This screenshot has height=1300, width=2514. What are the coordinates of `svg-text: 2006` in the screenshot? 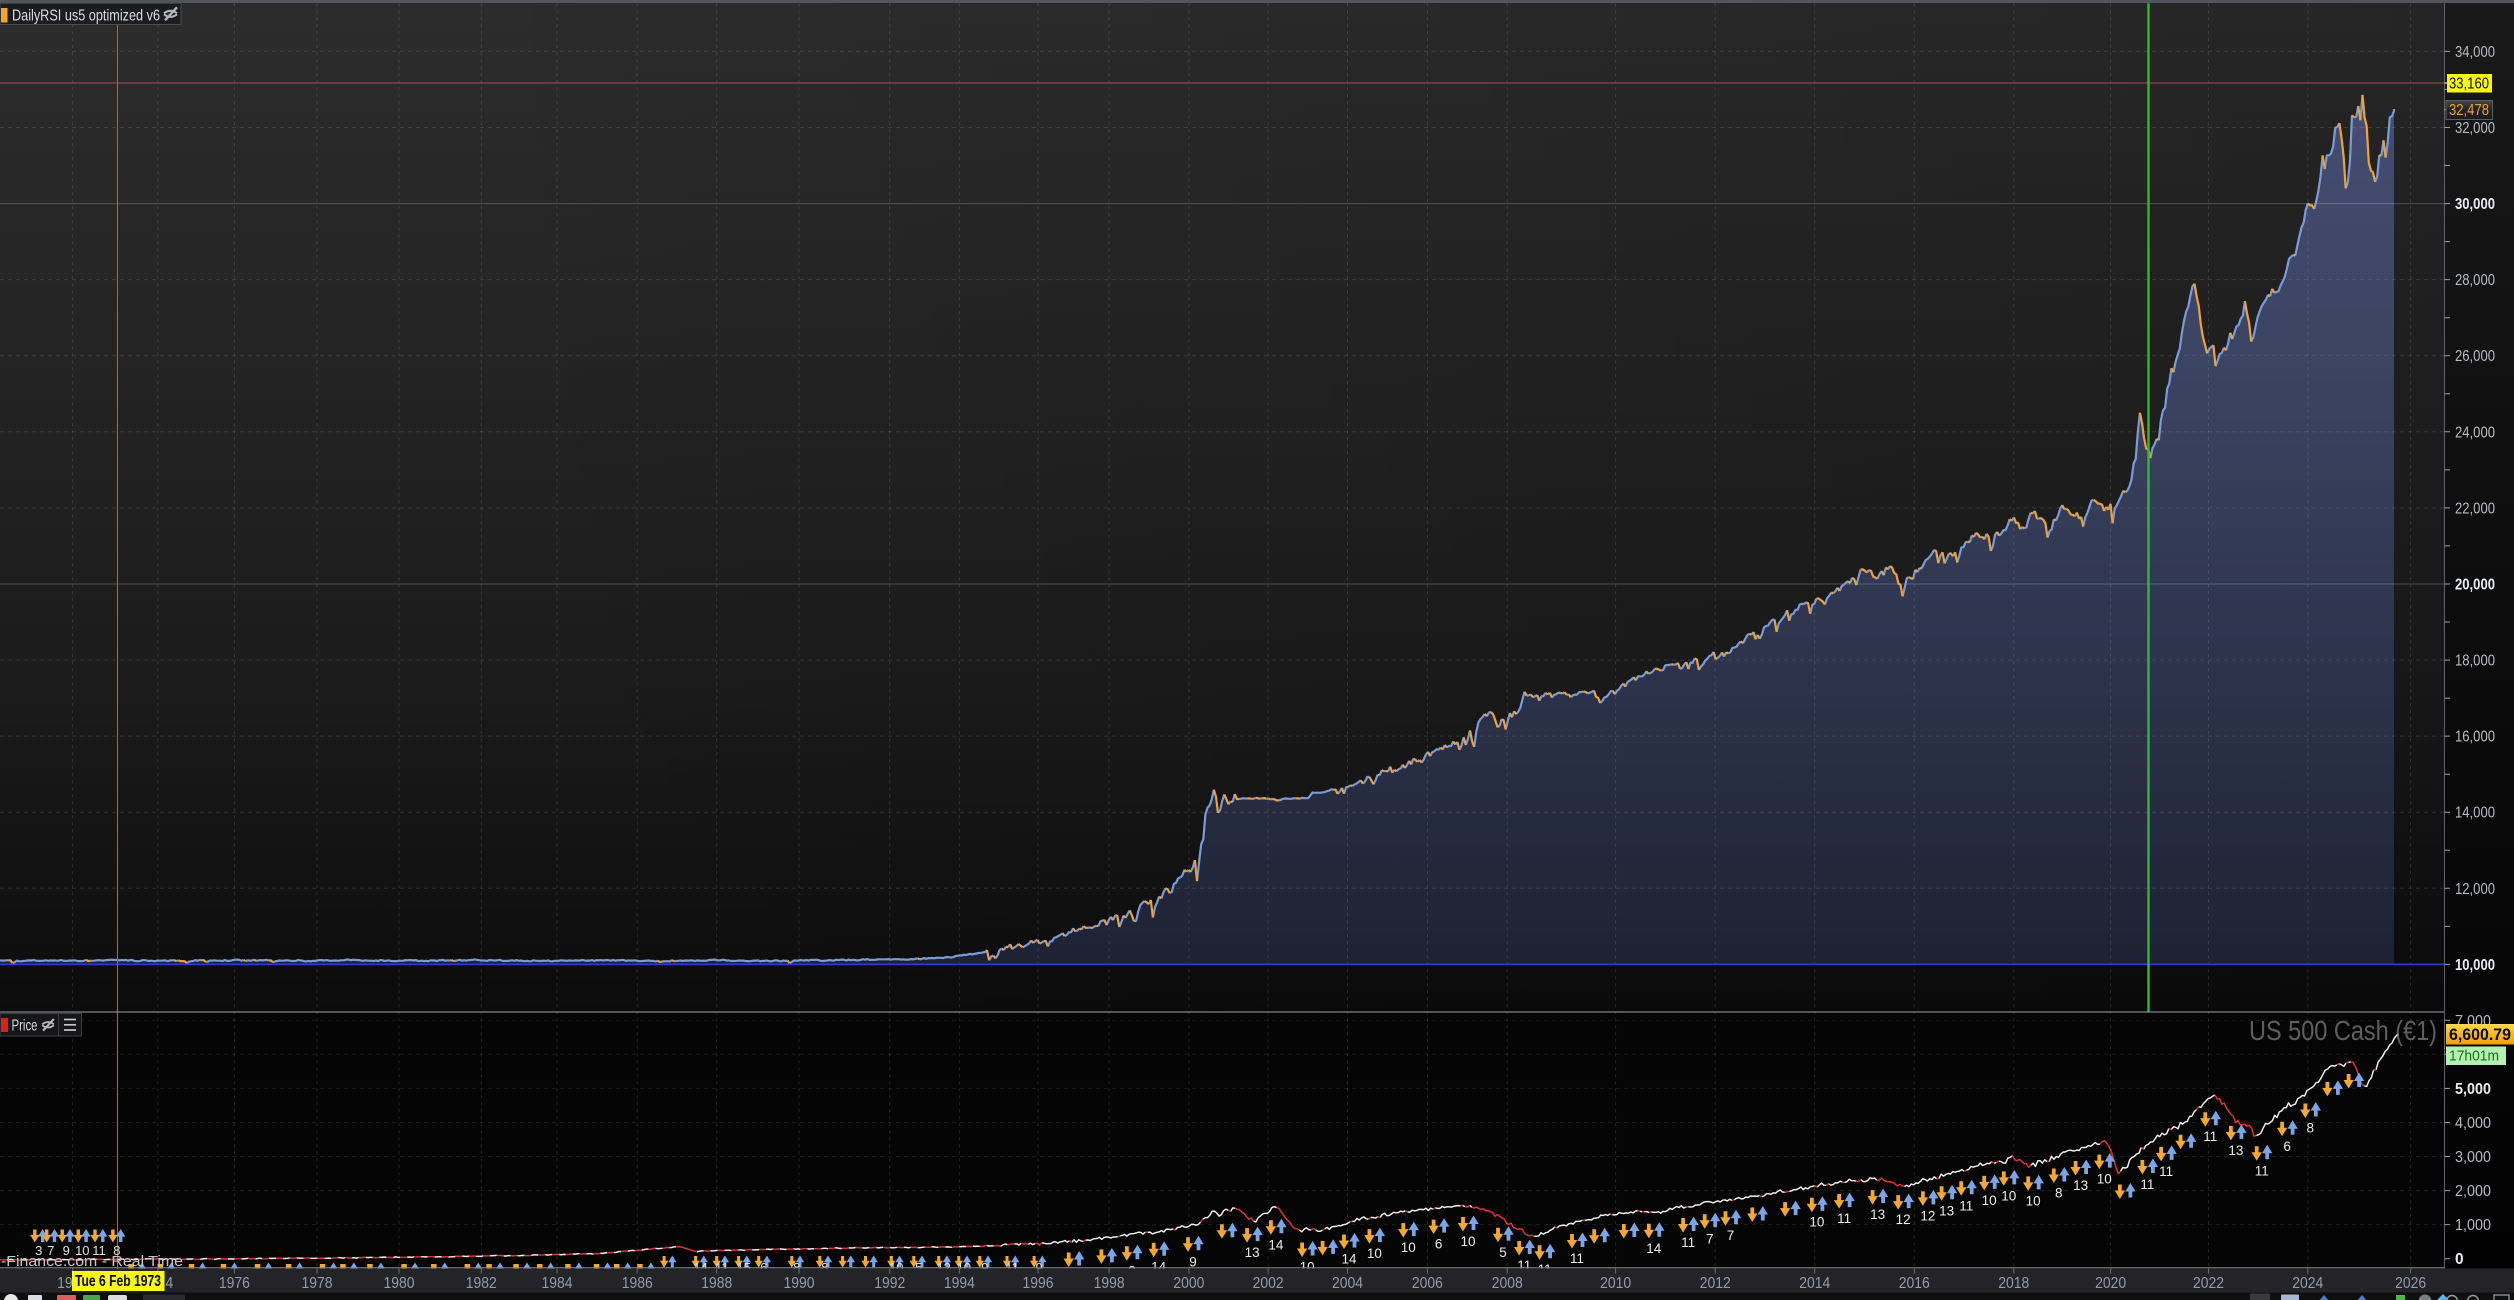 It's located at (1427, 1283).